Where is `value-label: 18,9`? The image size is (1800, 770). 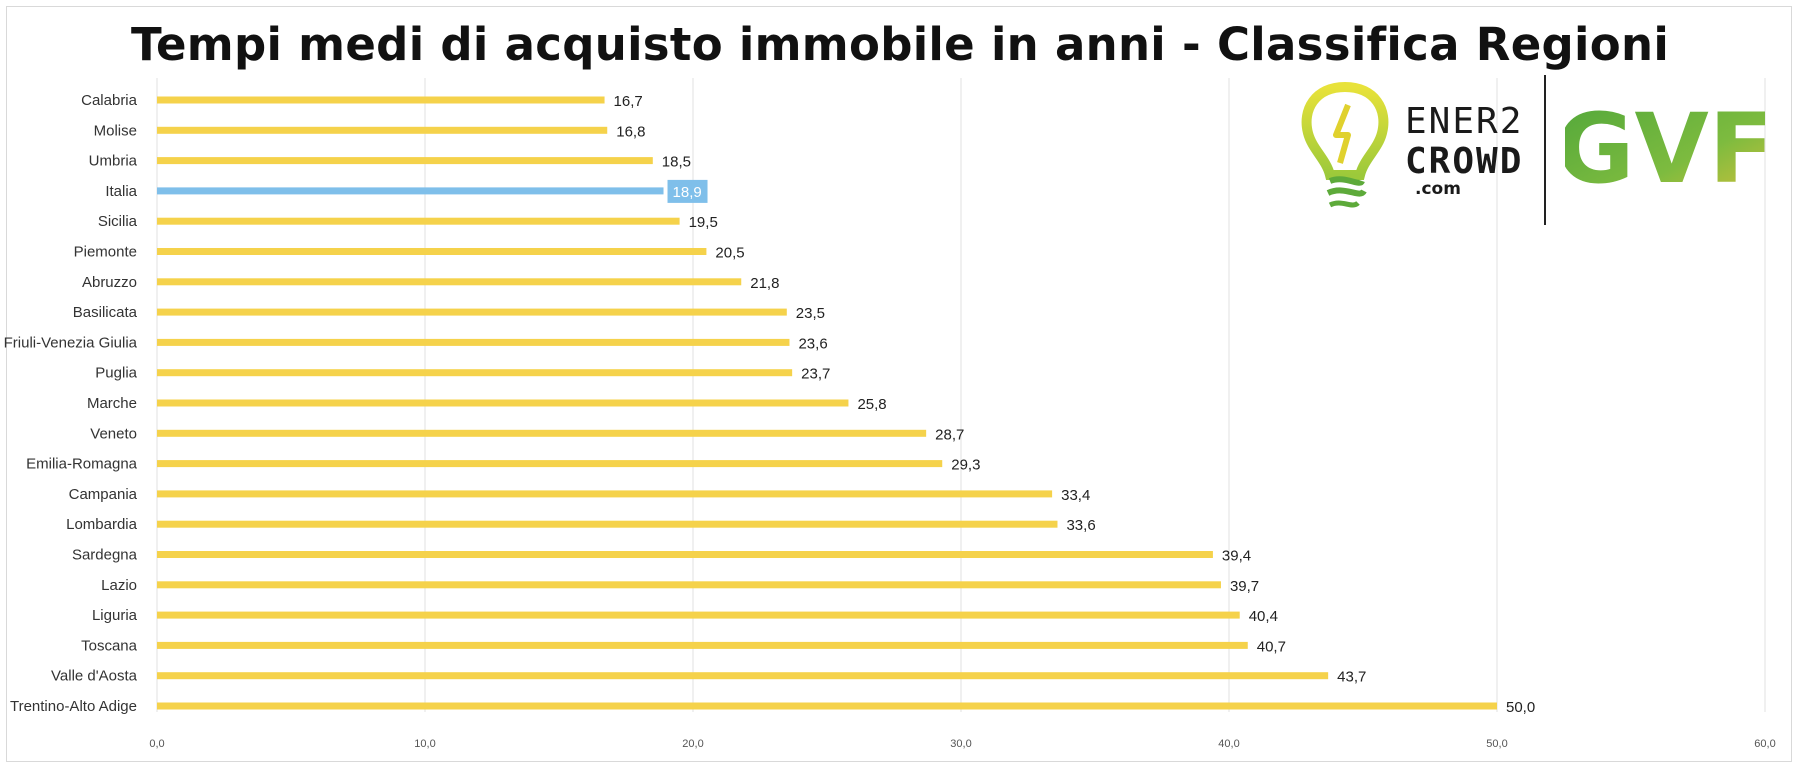
value-label: 18,9 is located at coordinates (687, 192).